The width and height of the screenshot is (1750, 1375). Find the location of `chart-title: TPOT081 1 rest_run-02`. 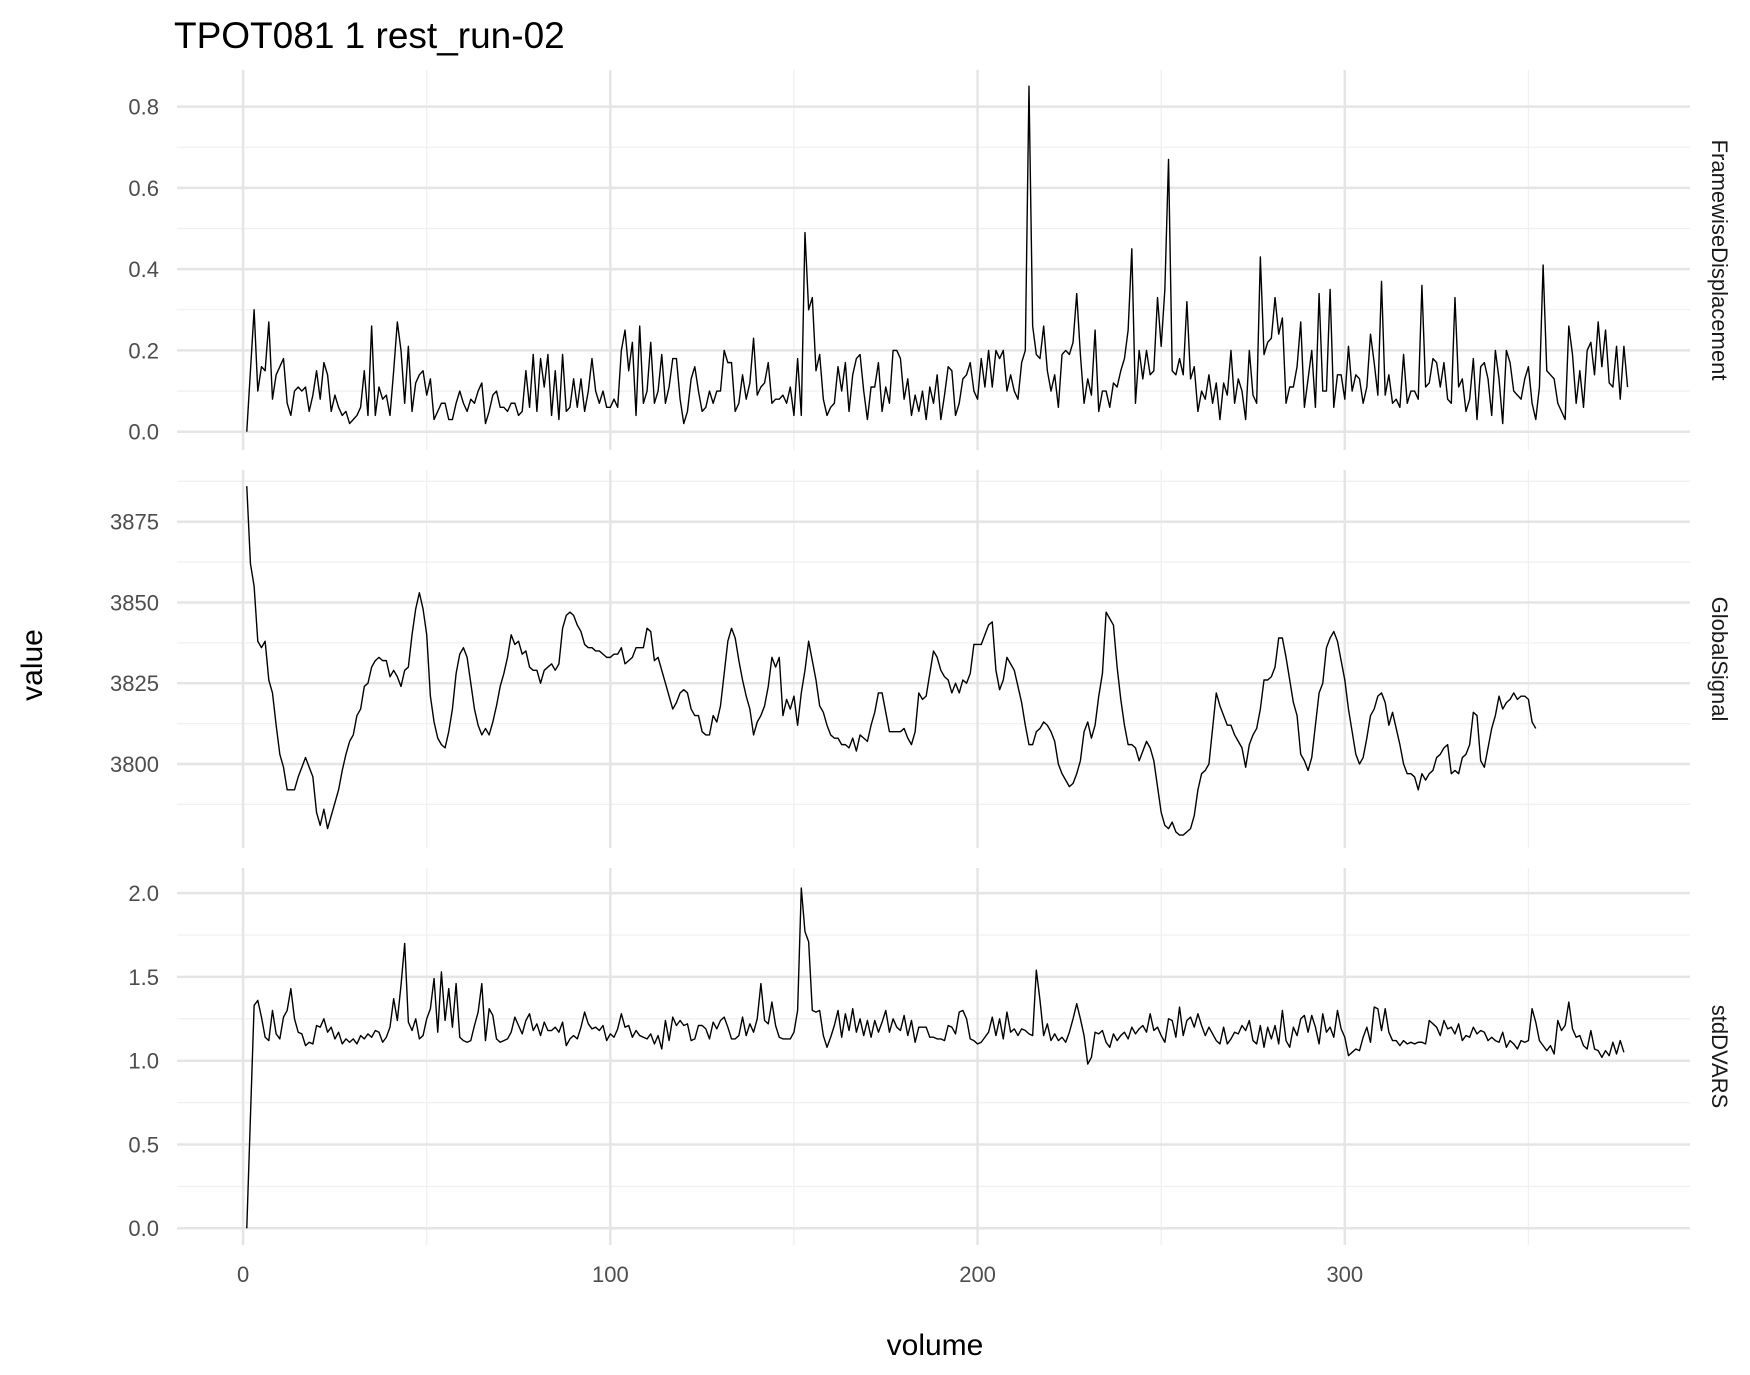

chart-title: TPOT081 1 rest_run-02 is located at coordinates (369, 35).